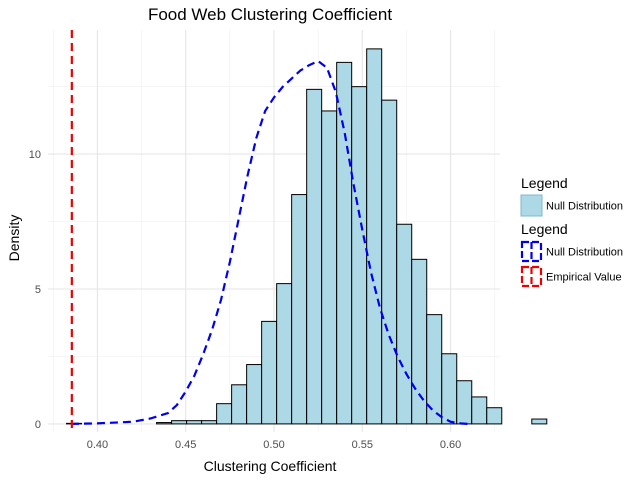  Describe the element at coordinates (450, 445) in the screenshot. I see `x-tick-label: 0.60` at that location.